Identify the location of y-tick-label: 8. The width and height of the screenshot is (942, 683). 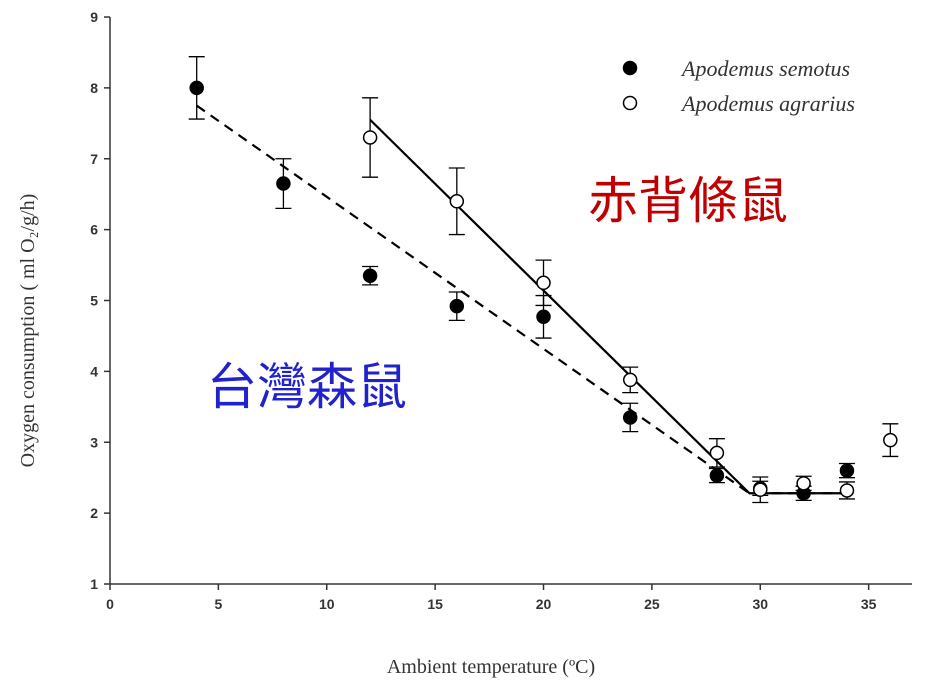
(94, 88).